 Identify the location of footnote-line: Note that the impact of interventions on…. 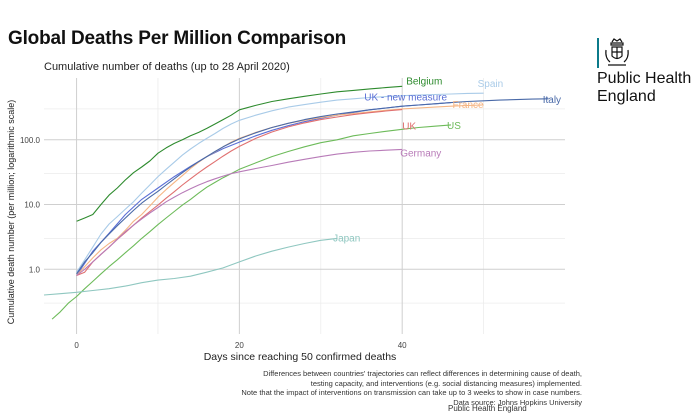
(411, 392).